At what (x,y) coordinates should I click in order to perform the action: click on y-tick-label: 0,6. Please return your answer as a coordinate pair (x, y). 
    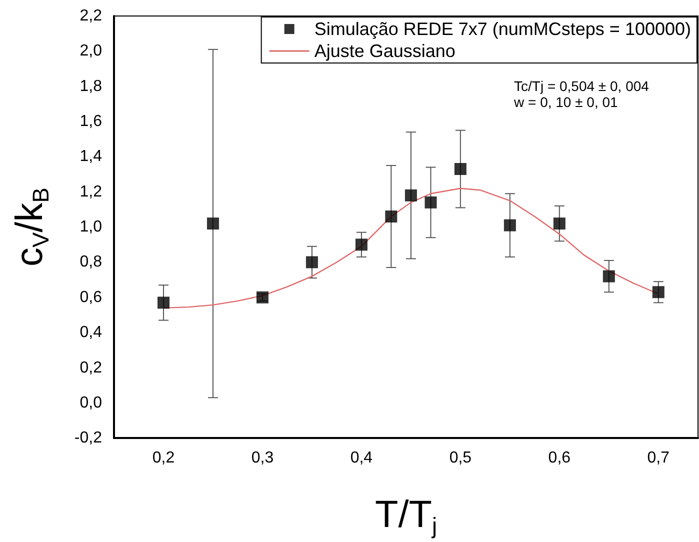
    Looking at the image, I should click on (91, 297).